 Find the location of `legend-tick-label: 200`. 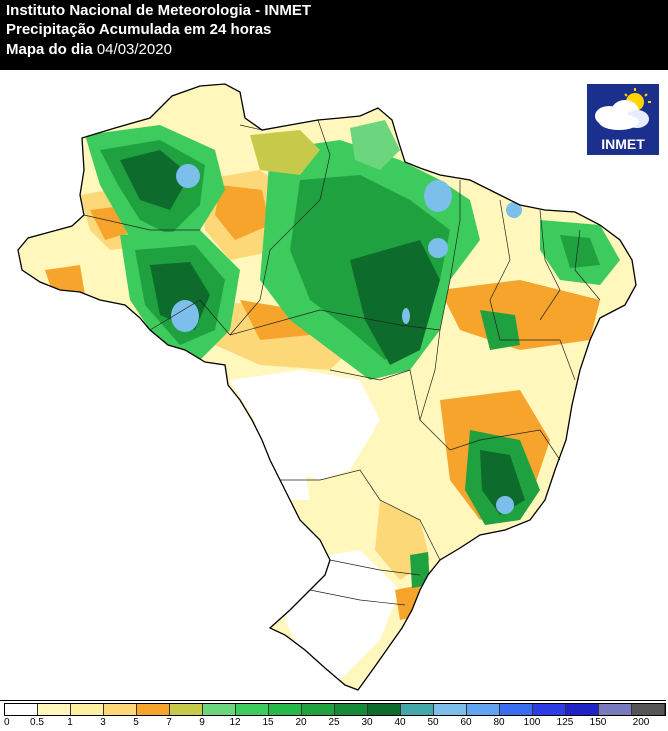

legend-tick-label: 200 is located at coordinates (641, 722).